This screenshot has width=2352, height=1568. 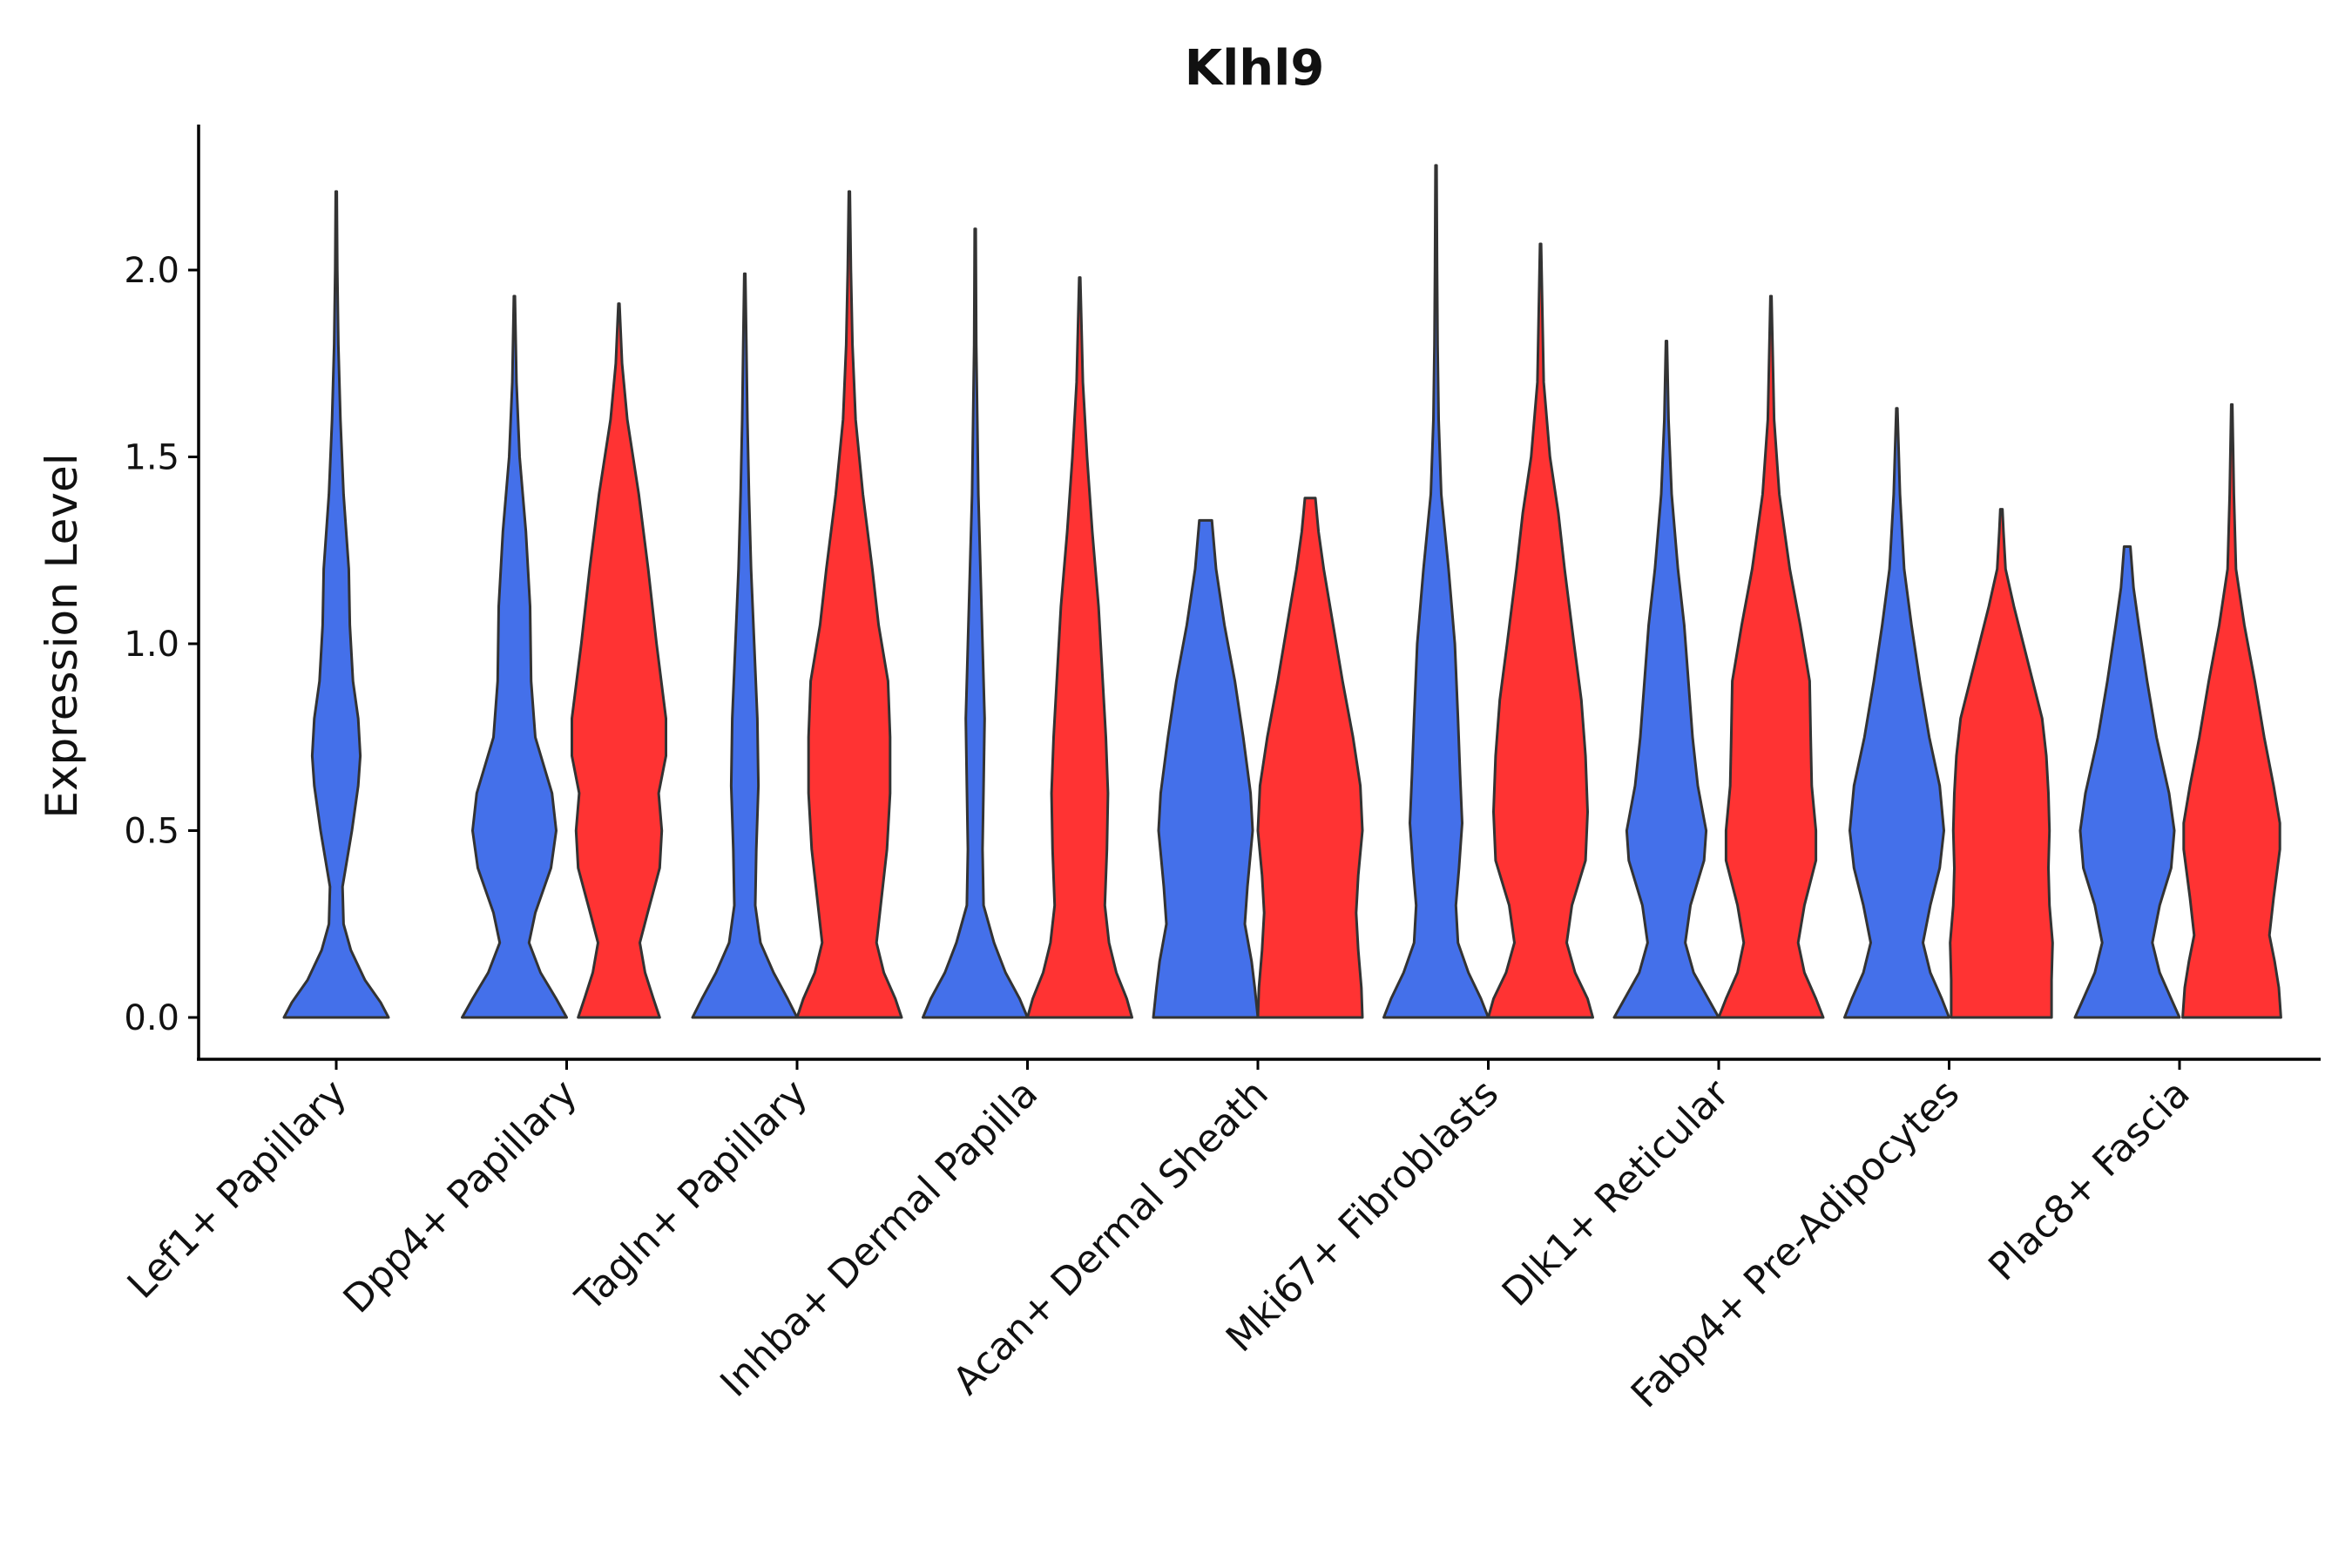 What do you see at coordinates (151, 1018) in the screenshot?
I see `y-tick-label: 0.0` at bounding box center [151, 1018].